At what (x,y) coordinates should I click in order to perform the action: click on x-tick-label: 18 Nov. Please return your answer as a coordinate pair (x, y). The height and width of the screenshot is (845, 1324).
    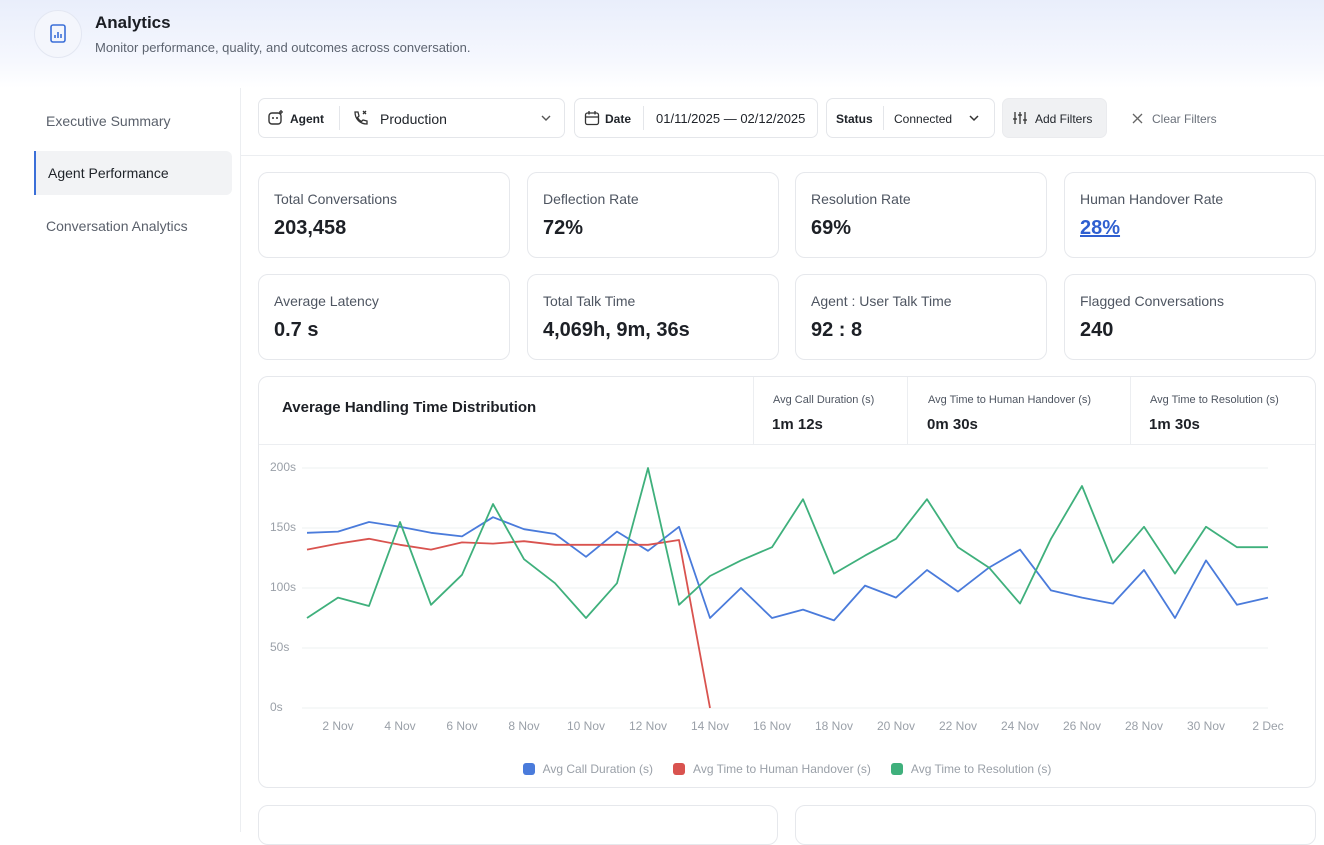
    Looking at the image, I should click on (834, 726).